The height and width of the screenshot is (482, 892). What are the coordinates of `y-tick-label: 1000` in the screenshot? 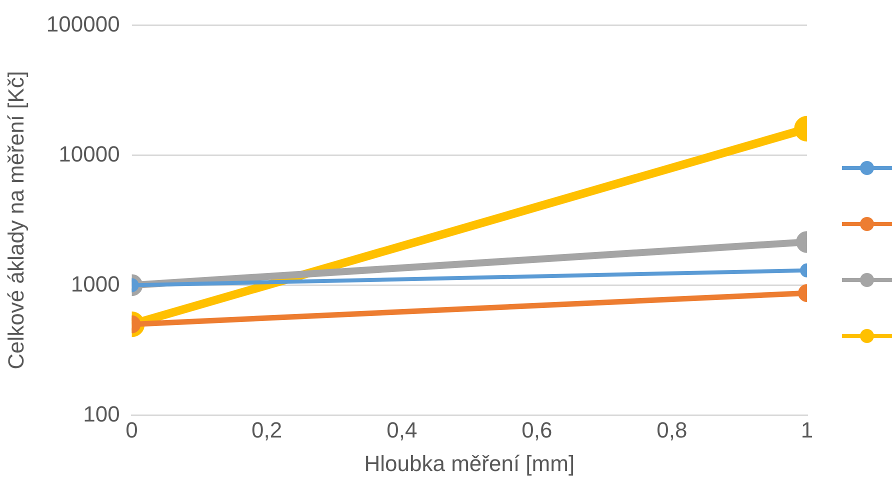 It's located at (95, 283).